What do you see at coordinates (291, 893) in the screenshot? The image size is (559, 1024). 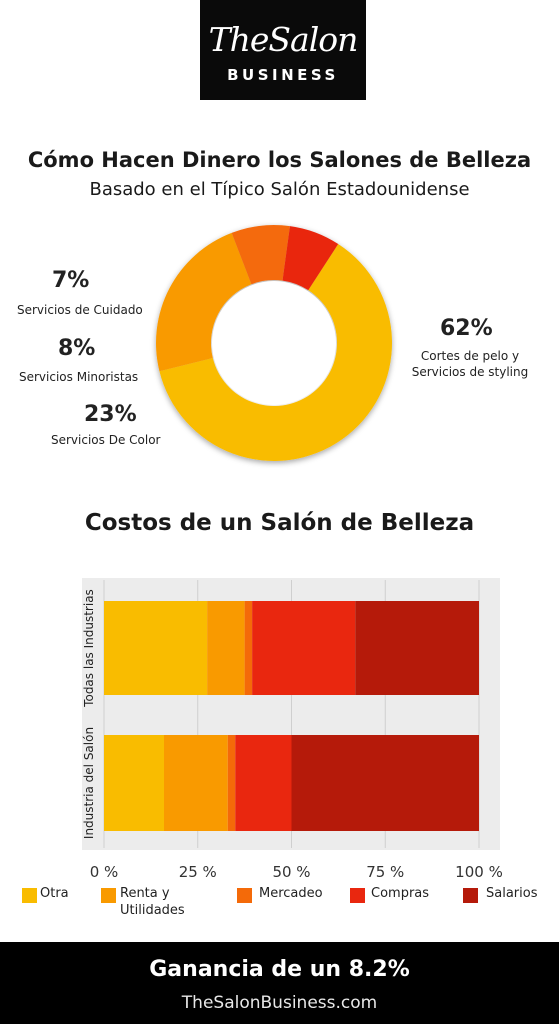 I see `legend-label-mercadeo: Mercadeo` at bounding box center [291, 893].